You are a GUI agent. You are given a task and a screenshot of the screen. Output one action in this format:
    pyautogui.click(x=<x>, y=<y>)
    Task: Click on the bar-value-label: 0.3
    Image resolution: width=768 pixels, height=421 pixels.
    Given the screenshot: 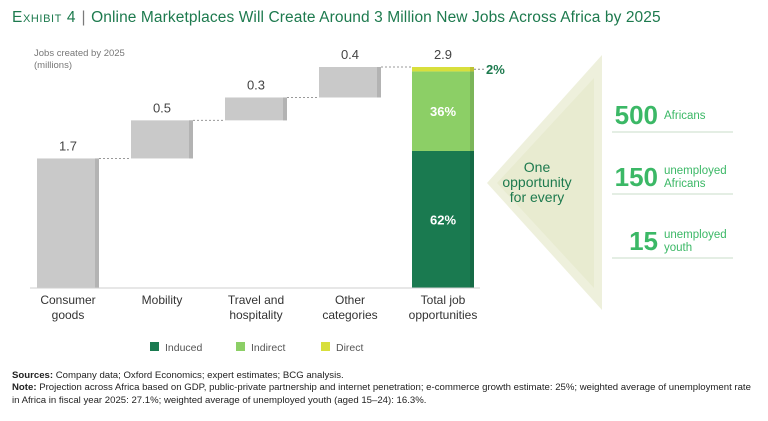 What is the action you would take?
    pyautogui.click(x=256, y=84)
    